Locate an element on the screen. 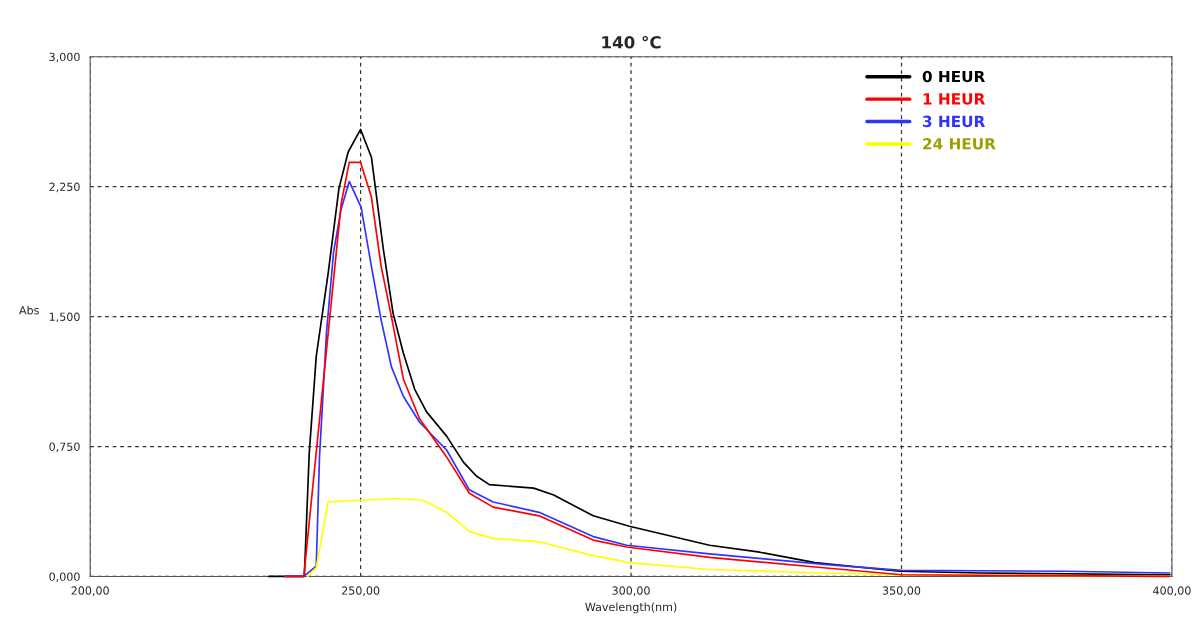  chart-title: 140 °C is located at coordinates (631, 42).